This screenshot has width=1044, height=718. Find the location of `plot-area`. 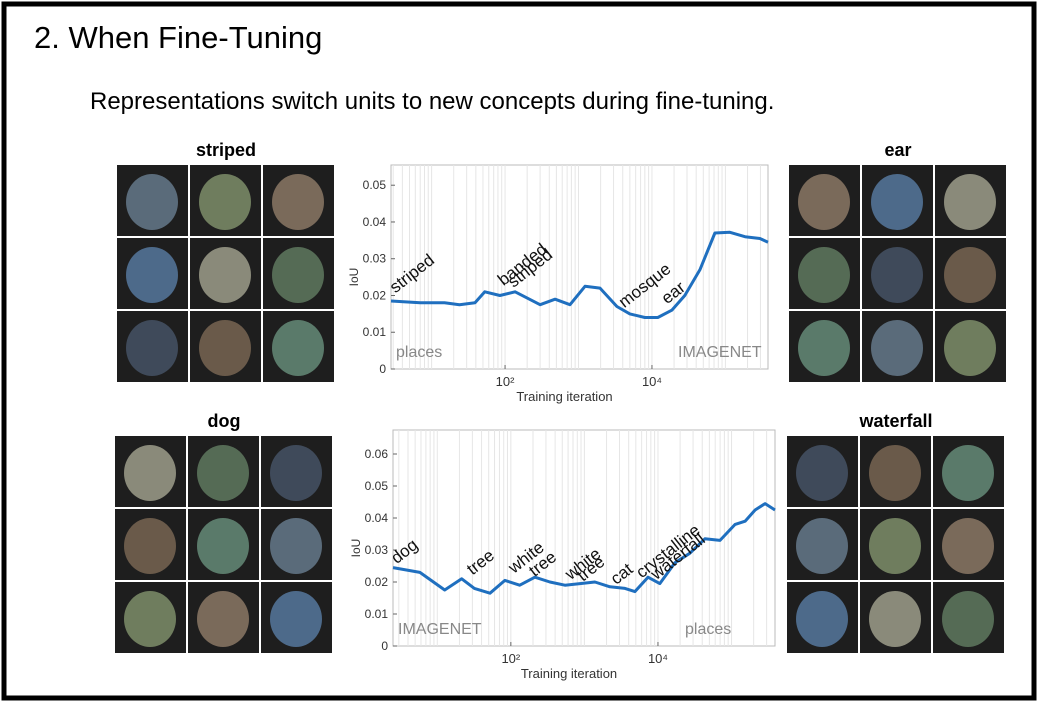

plot-area is located at coordinates (579, 267).